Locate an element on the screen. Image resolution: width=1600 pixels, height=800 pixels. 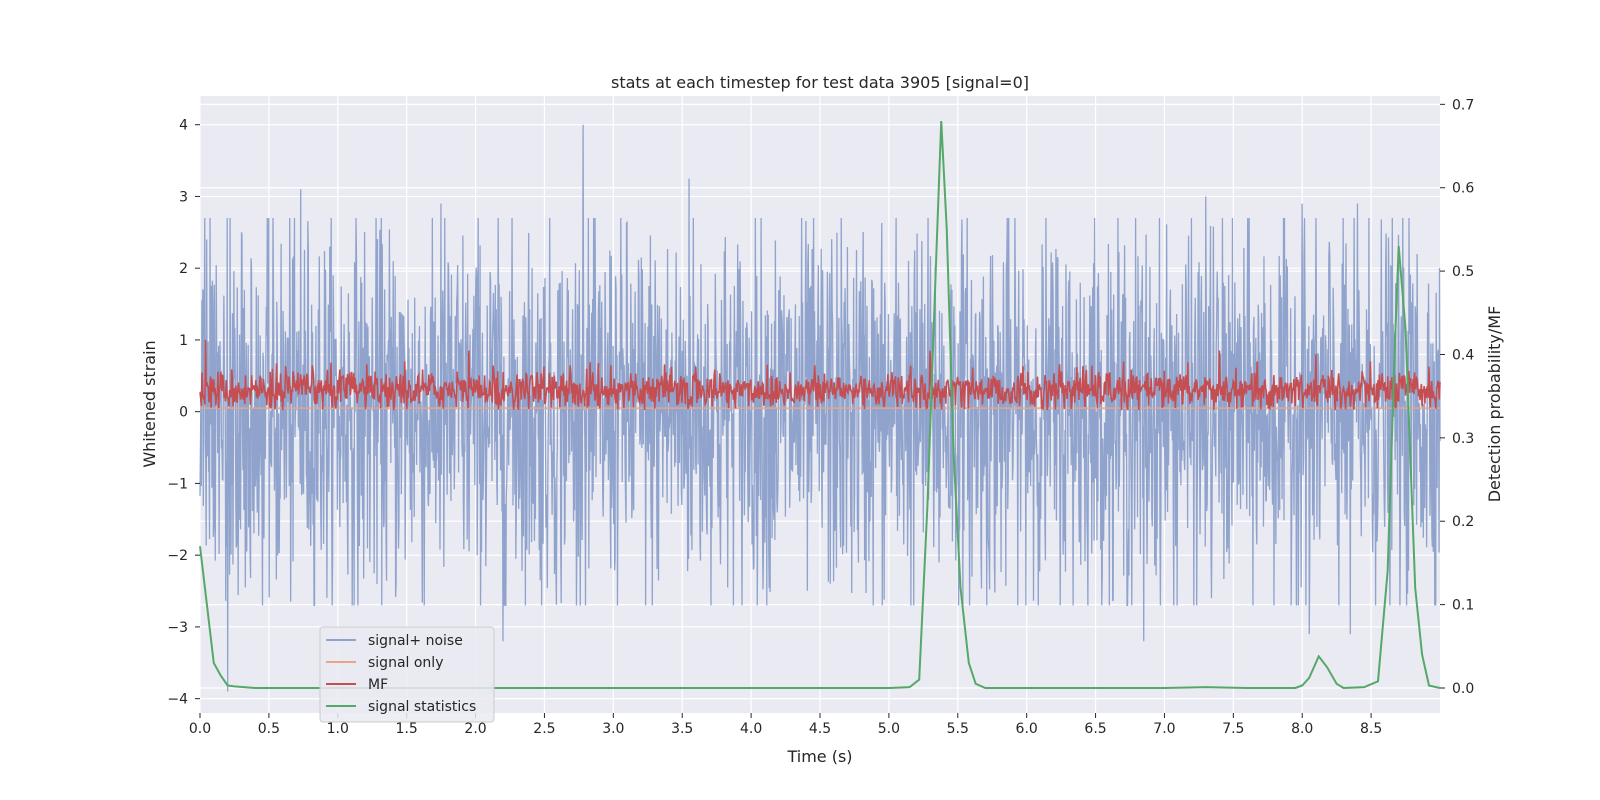
x-tick-label: 1.5 is located at coordinates (407, 729).